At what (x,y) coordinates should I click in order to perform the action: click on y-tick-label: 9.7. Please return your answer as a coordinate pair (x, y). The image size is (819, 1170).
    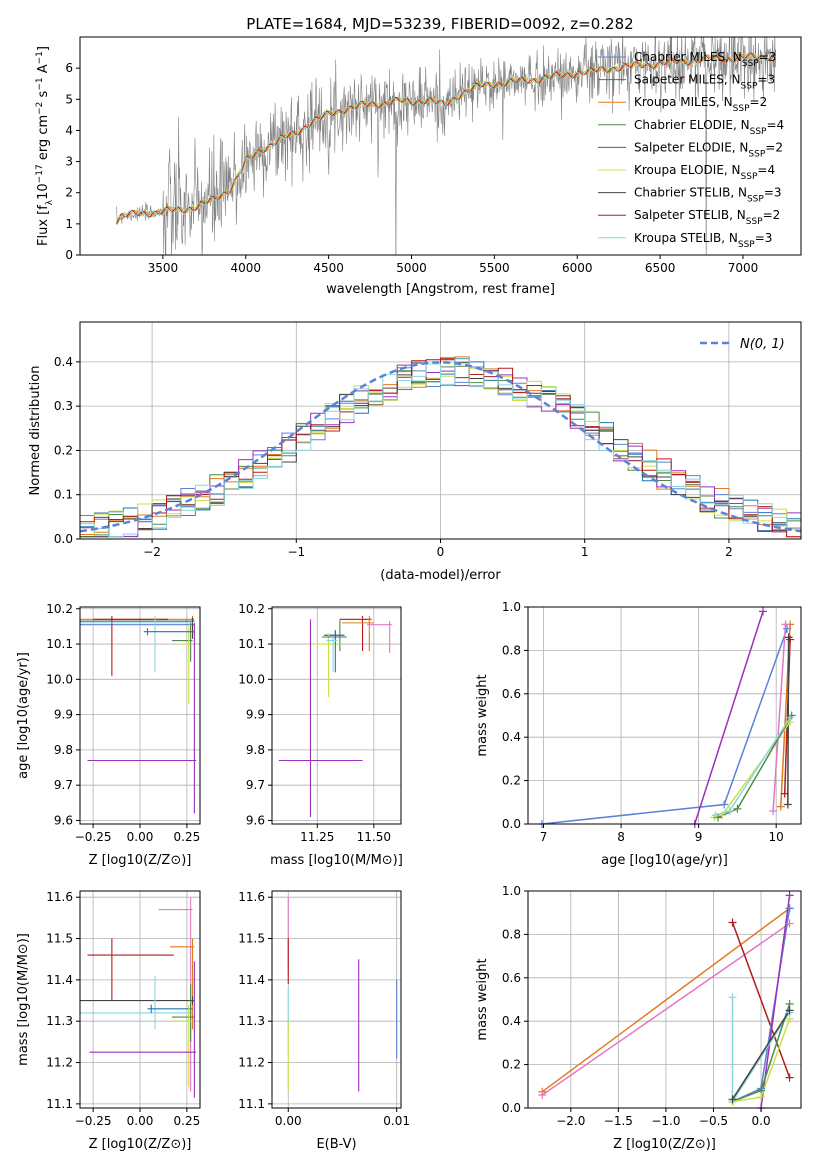
    Looking at the image, I should click on (255, 785).